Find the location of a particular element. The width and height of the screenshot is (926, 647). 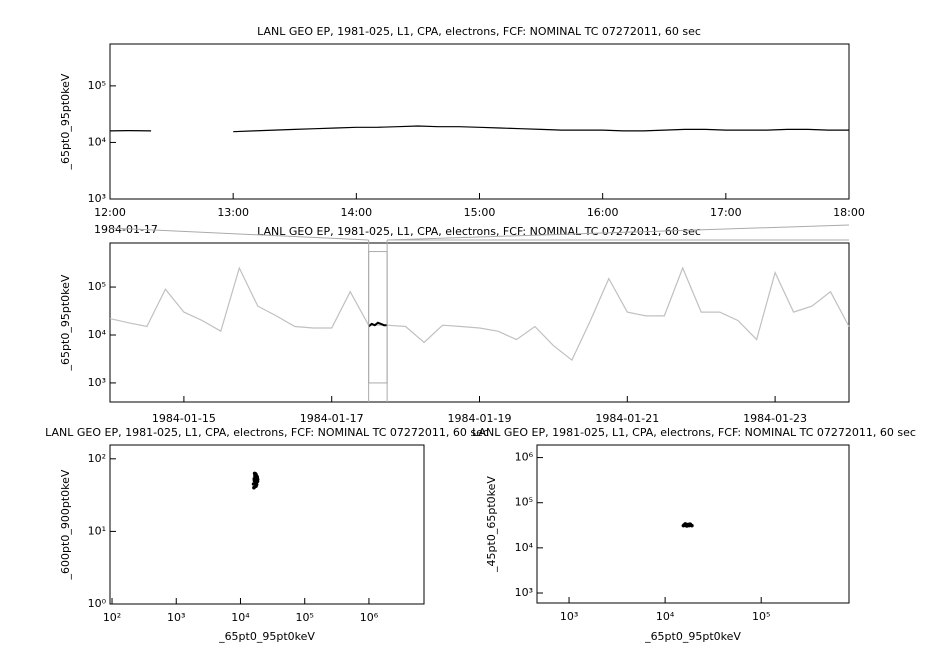

zoom-box is located at coordinates (378, 317).